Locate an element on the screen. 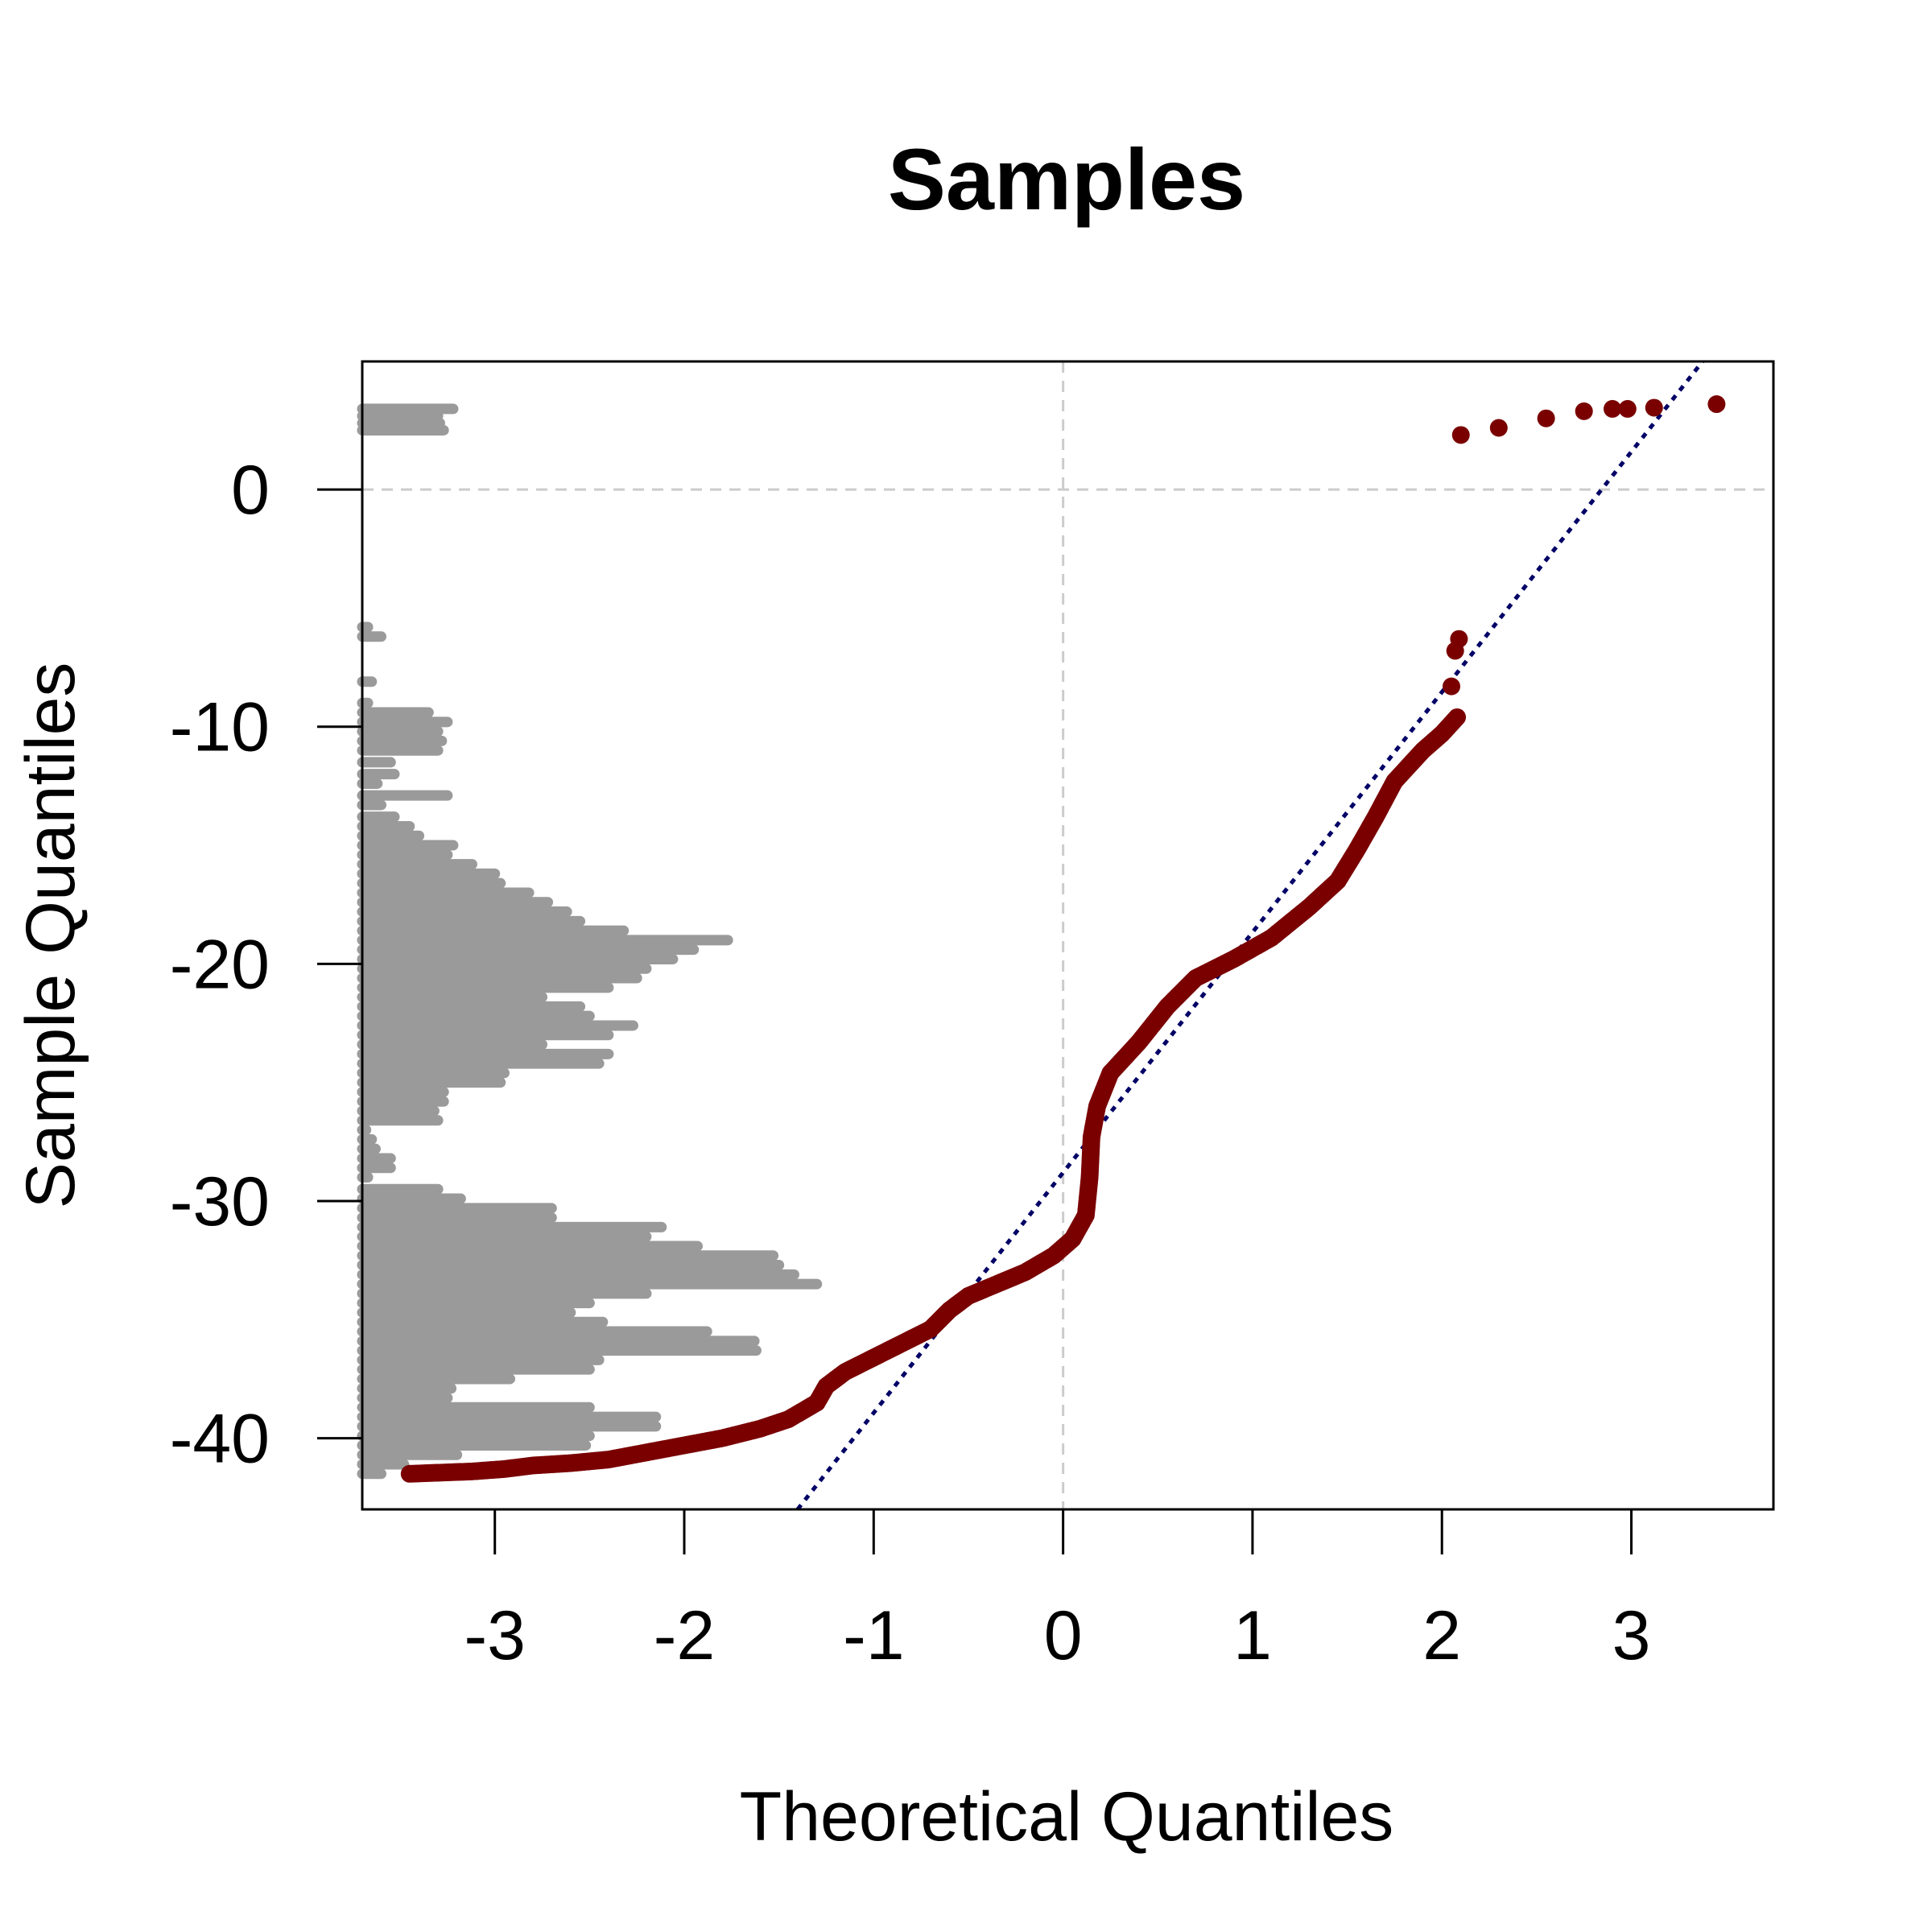 The height and width of the screenshot is (1932, 1932). y-tick-label: -30 is located at coordinates (220, 1202).